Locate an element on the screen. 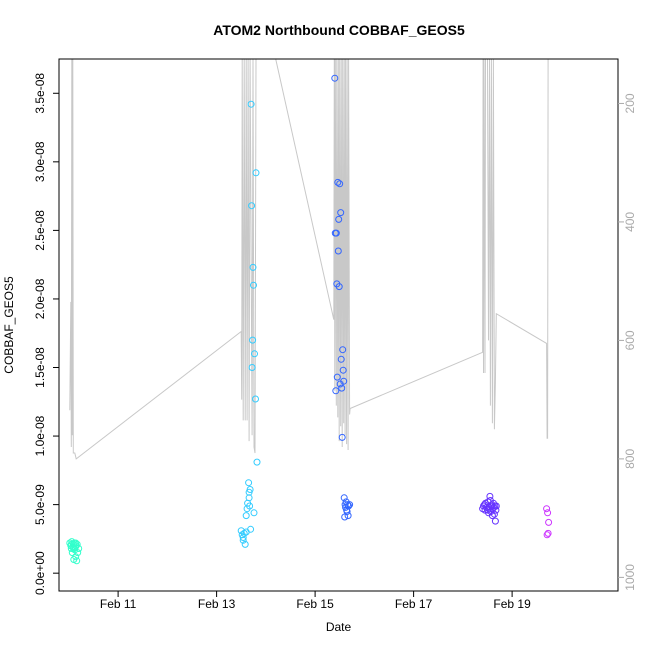 This screenshot has width=650, height=650. x-tick-label: Feb 19 is located at coordinates (512, 604).